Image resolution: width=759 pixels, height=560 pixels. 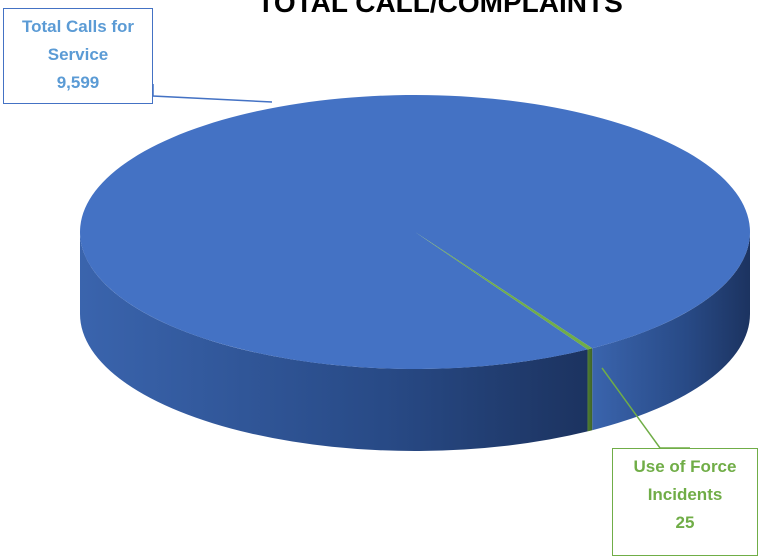 What do you see at coordinates (685, 480) in the screenshot?
I see `category-label: Use of Force Incidents` at bounding box center [685, 480].